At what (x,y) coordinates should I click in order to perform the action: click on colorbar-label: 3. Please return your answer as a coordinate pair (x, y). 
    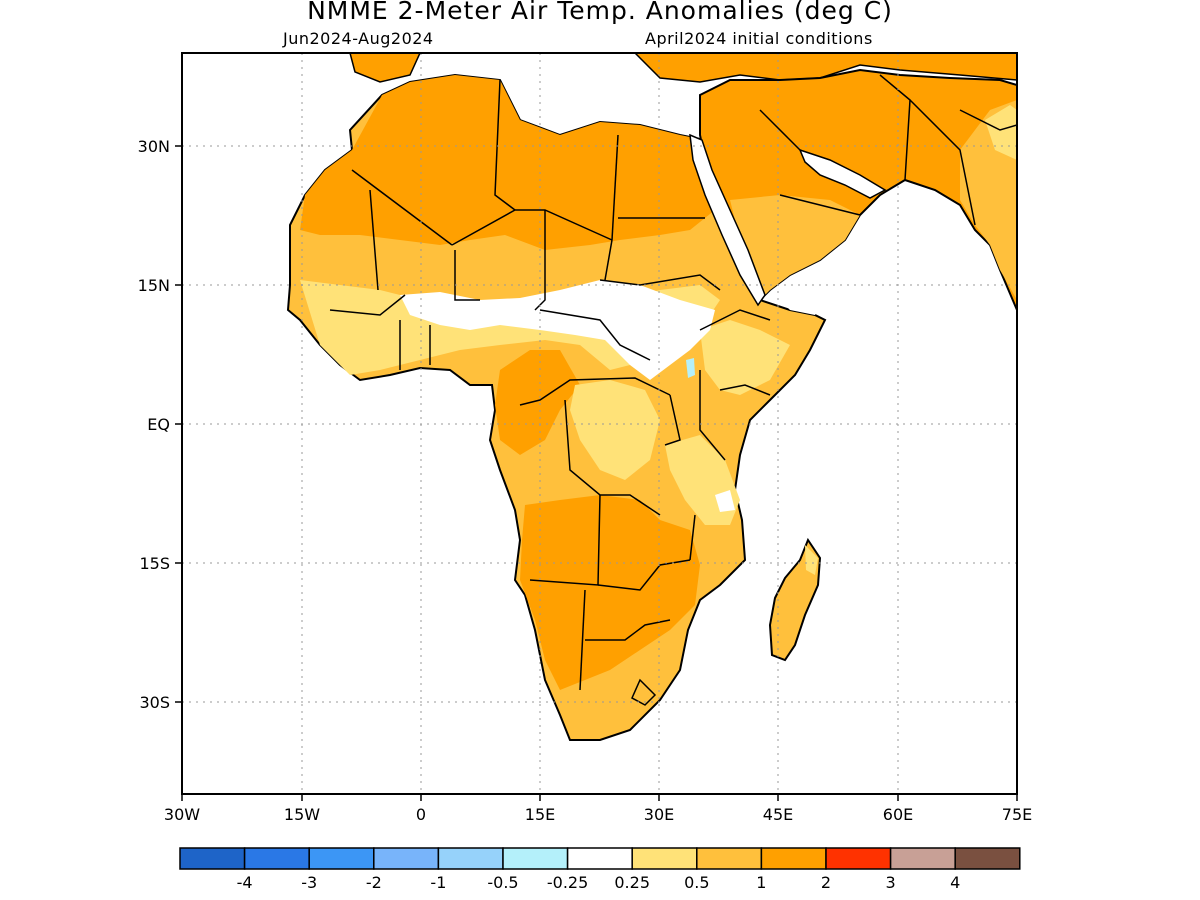
    Looking at the image, I should click on (891, 882).